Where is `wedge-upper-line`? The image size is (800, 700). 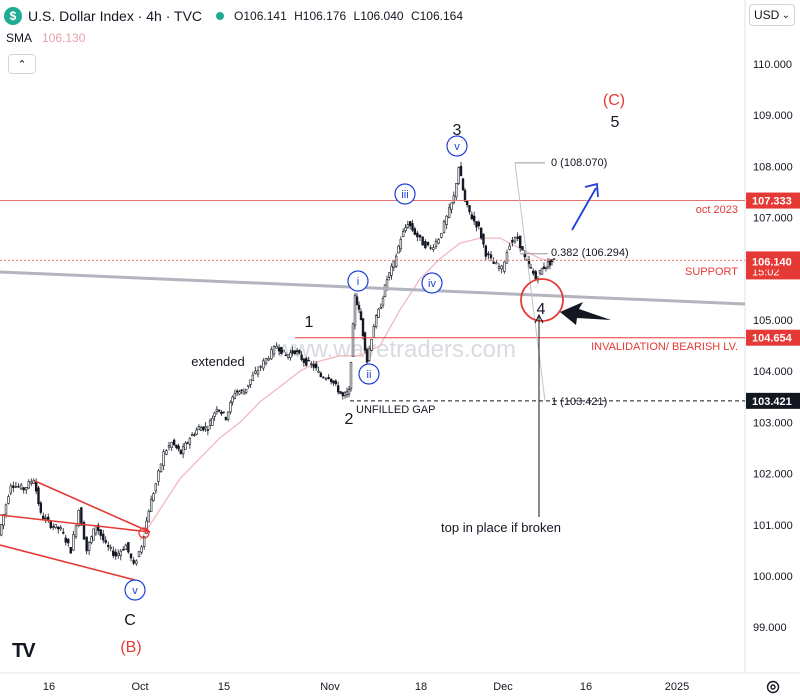
wedge-upper-line is located at coordinates (75, 523).